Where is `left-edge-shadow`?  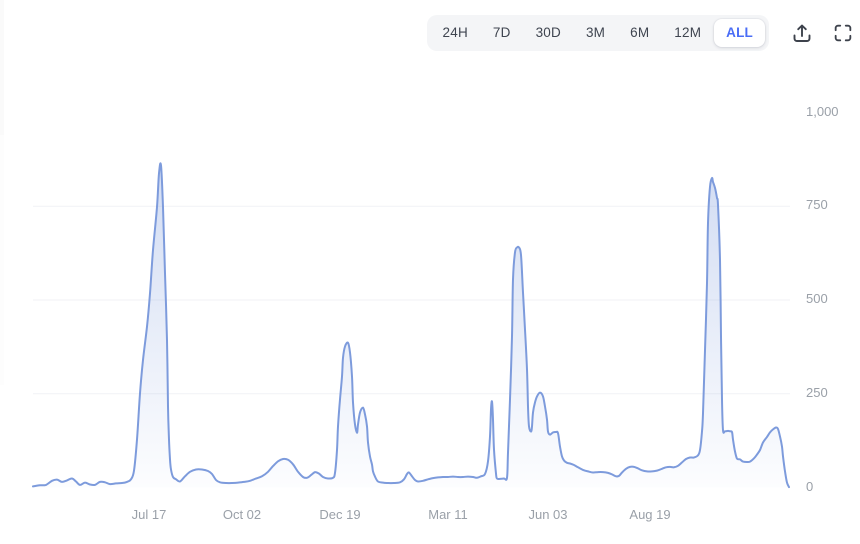
left-edge-shadow is located at coordinates (2, 67).